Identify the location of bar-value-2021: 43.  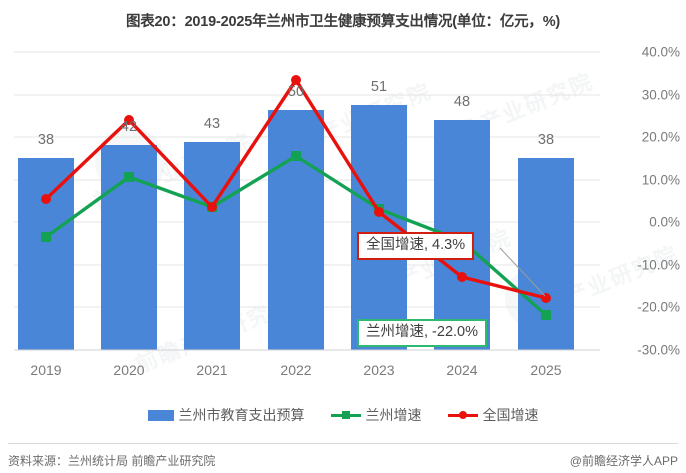
(212, 124).